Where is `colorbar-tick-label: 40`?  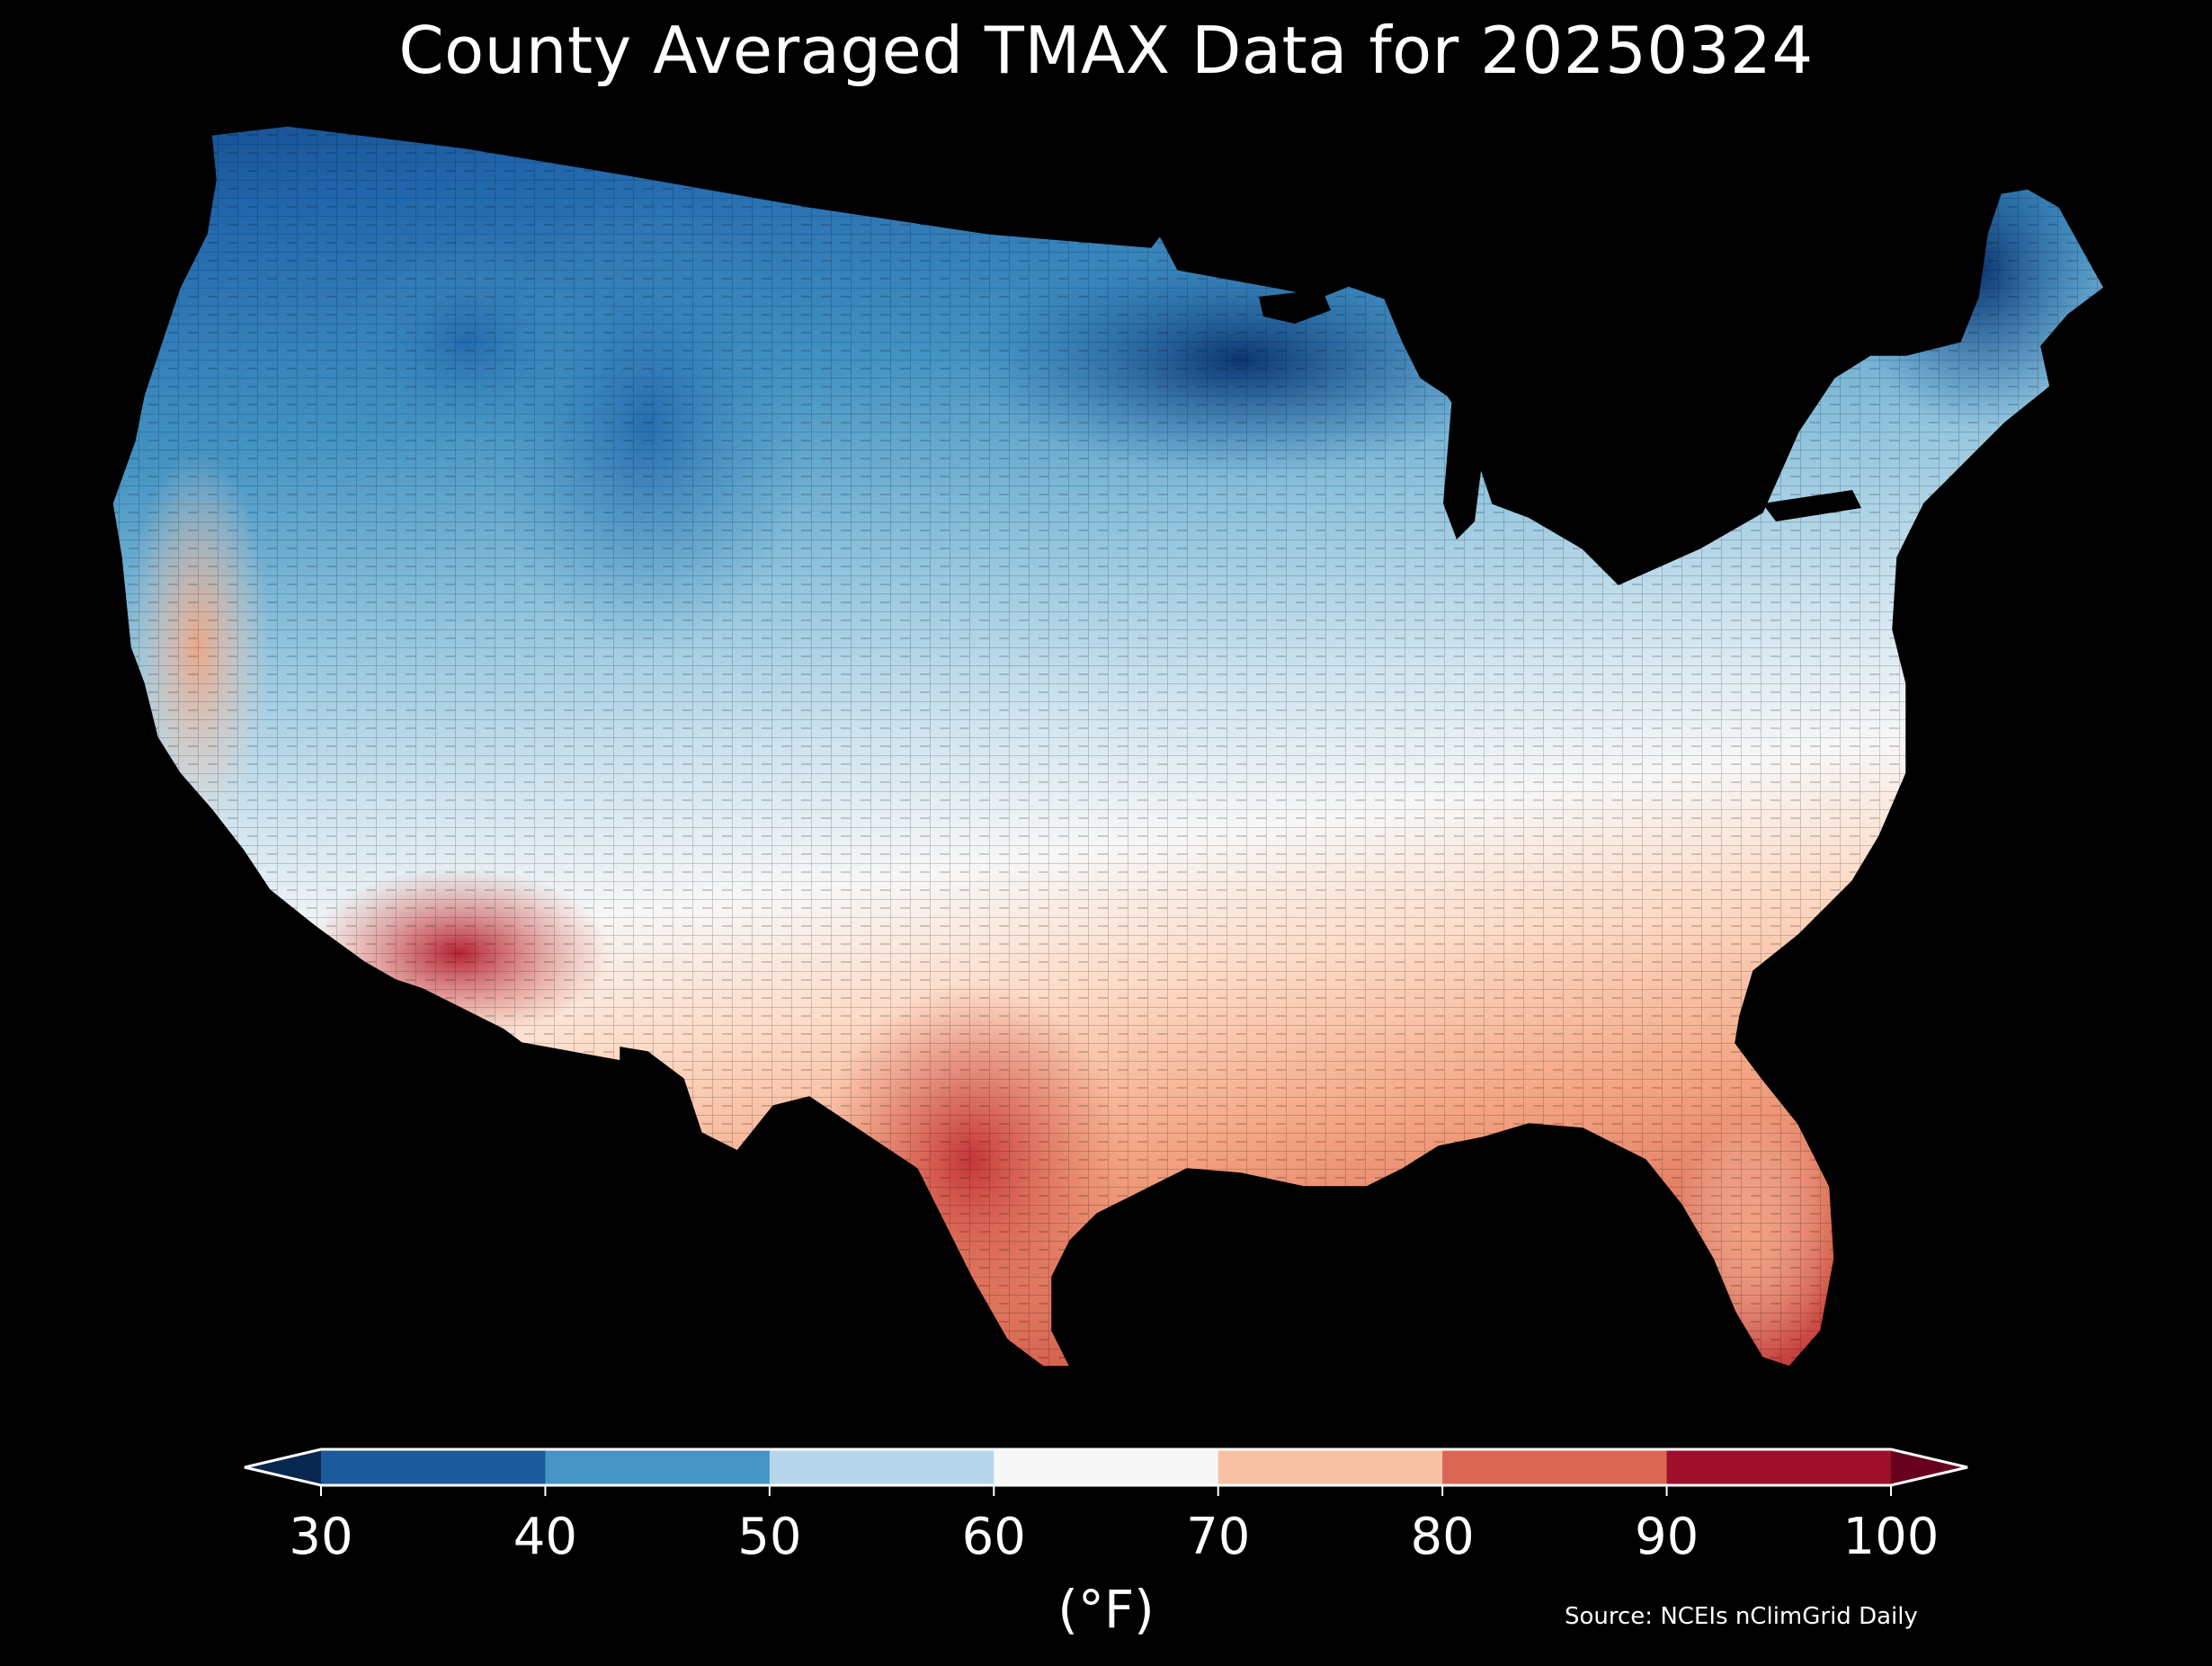 colorbar-tick-label: 40 is located at coordinates (545, 1537).